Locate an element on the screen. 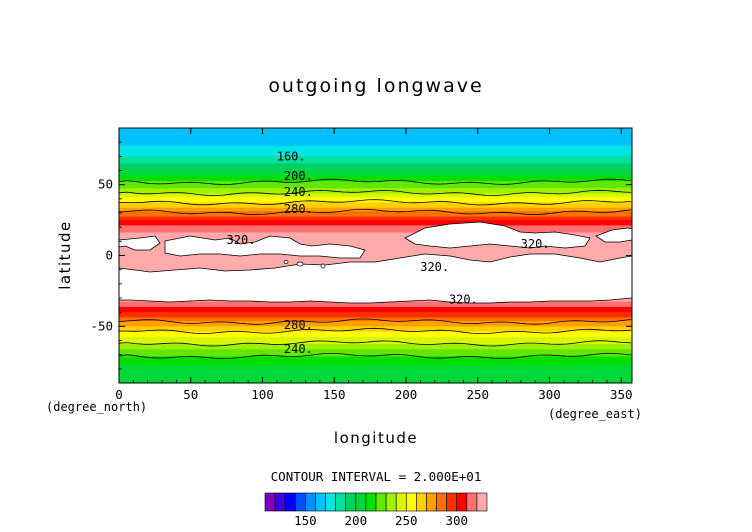 Image resolution: width=752 pixels, height=532 pixels. x-tick-label: 350 is located at coordinates (621, 394).